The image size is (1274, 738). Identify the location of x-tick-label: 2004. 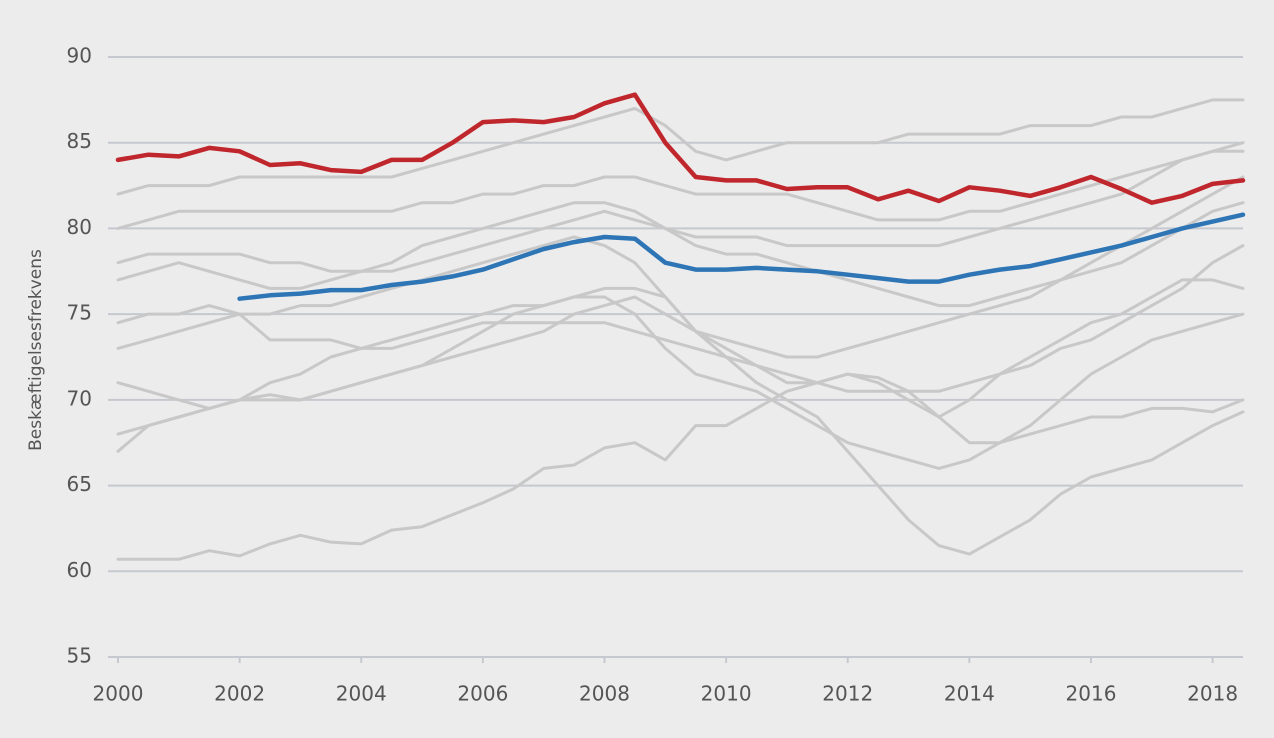
(361, 694).